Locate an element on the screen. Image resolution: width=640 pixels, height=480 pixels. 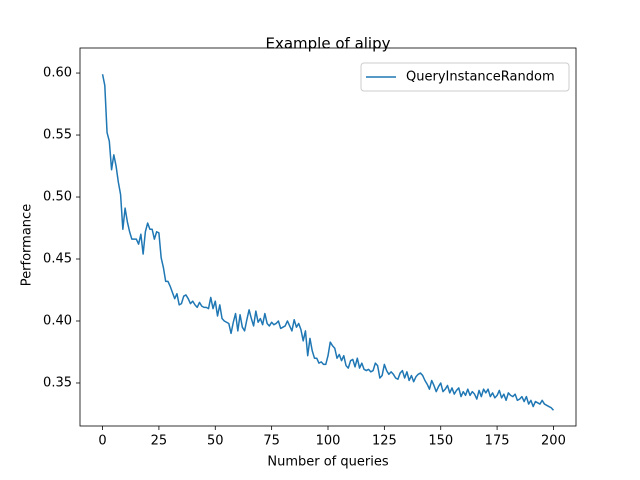
y-tick-label: 0.45 is located at coordinates (57, 259).